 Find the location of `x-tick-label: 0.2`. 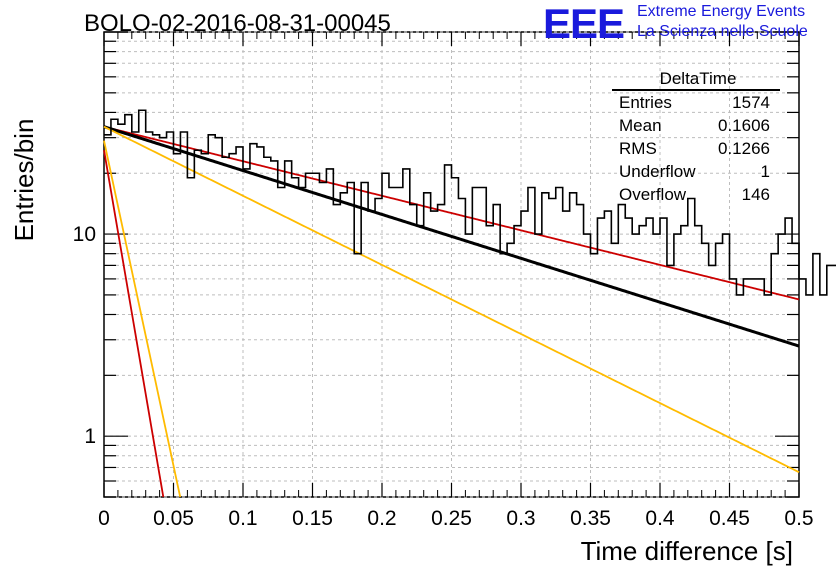

x-tick-label: 0.2 is located at coordinates (381, 518).